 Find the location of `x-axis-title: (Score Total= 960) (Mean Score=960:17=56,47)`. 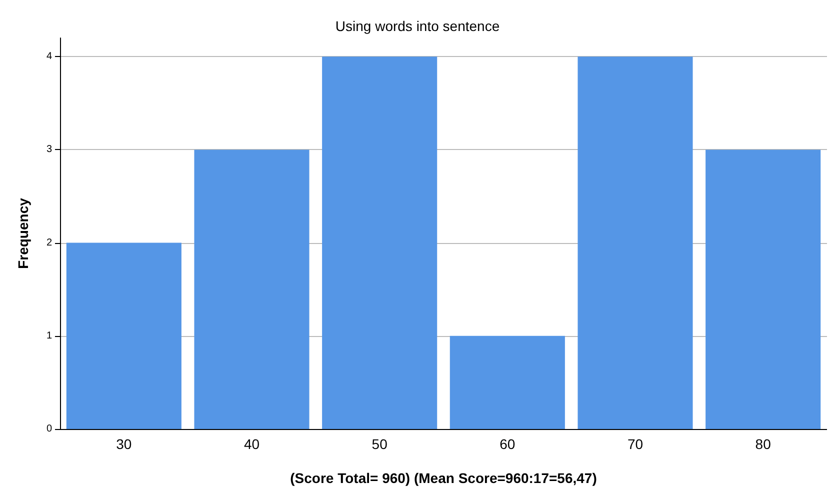

x-axis-title: (Score Total= 960) (Mean Score=960:17=56,47) is located at coordinates (443, 478).